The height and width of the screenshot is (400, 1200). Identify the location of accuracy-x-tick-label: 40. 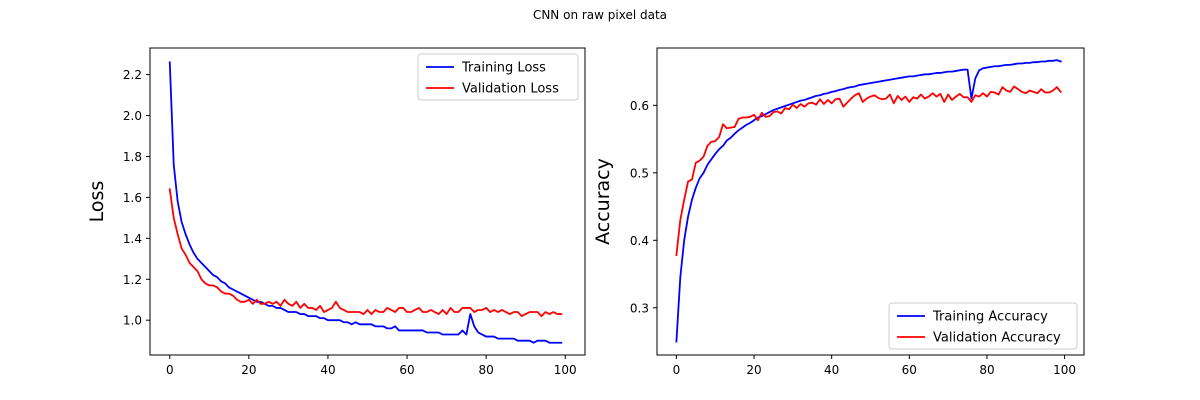
(831, 370).